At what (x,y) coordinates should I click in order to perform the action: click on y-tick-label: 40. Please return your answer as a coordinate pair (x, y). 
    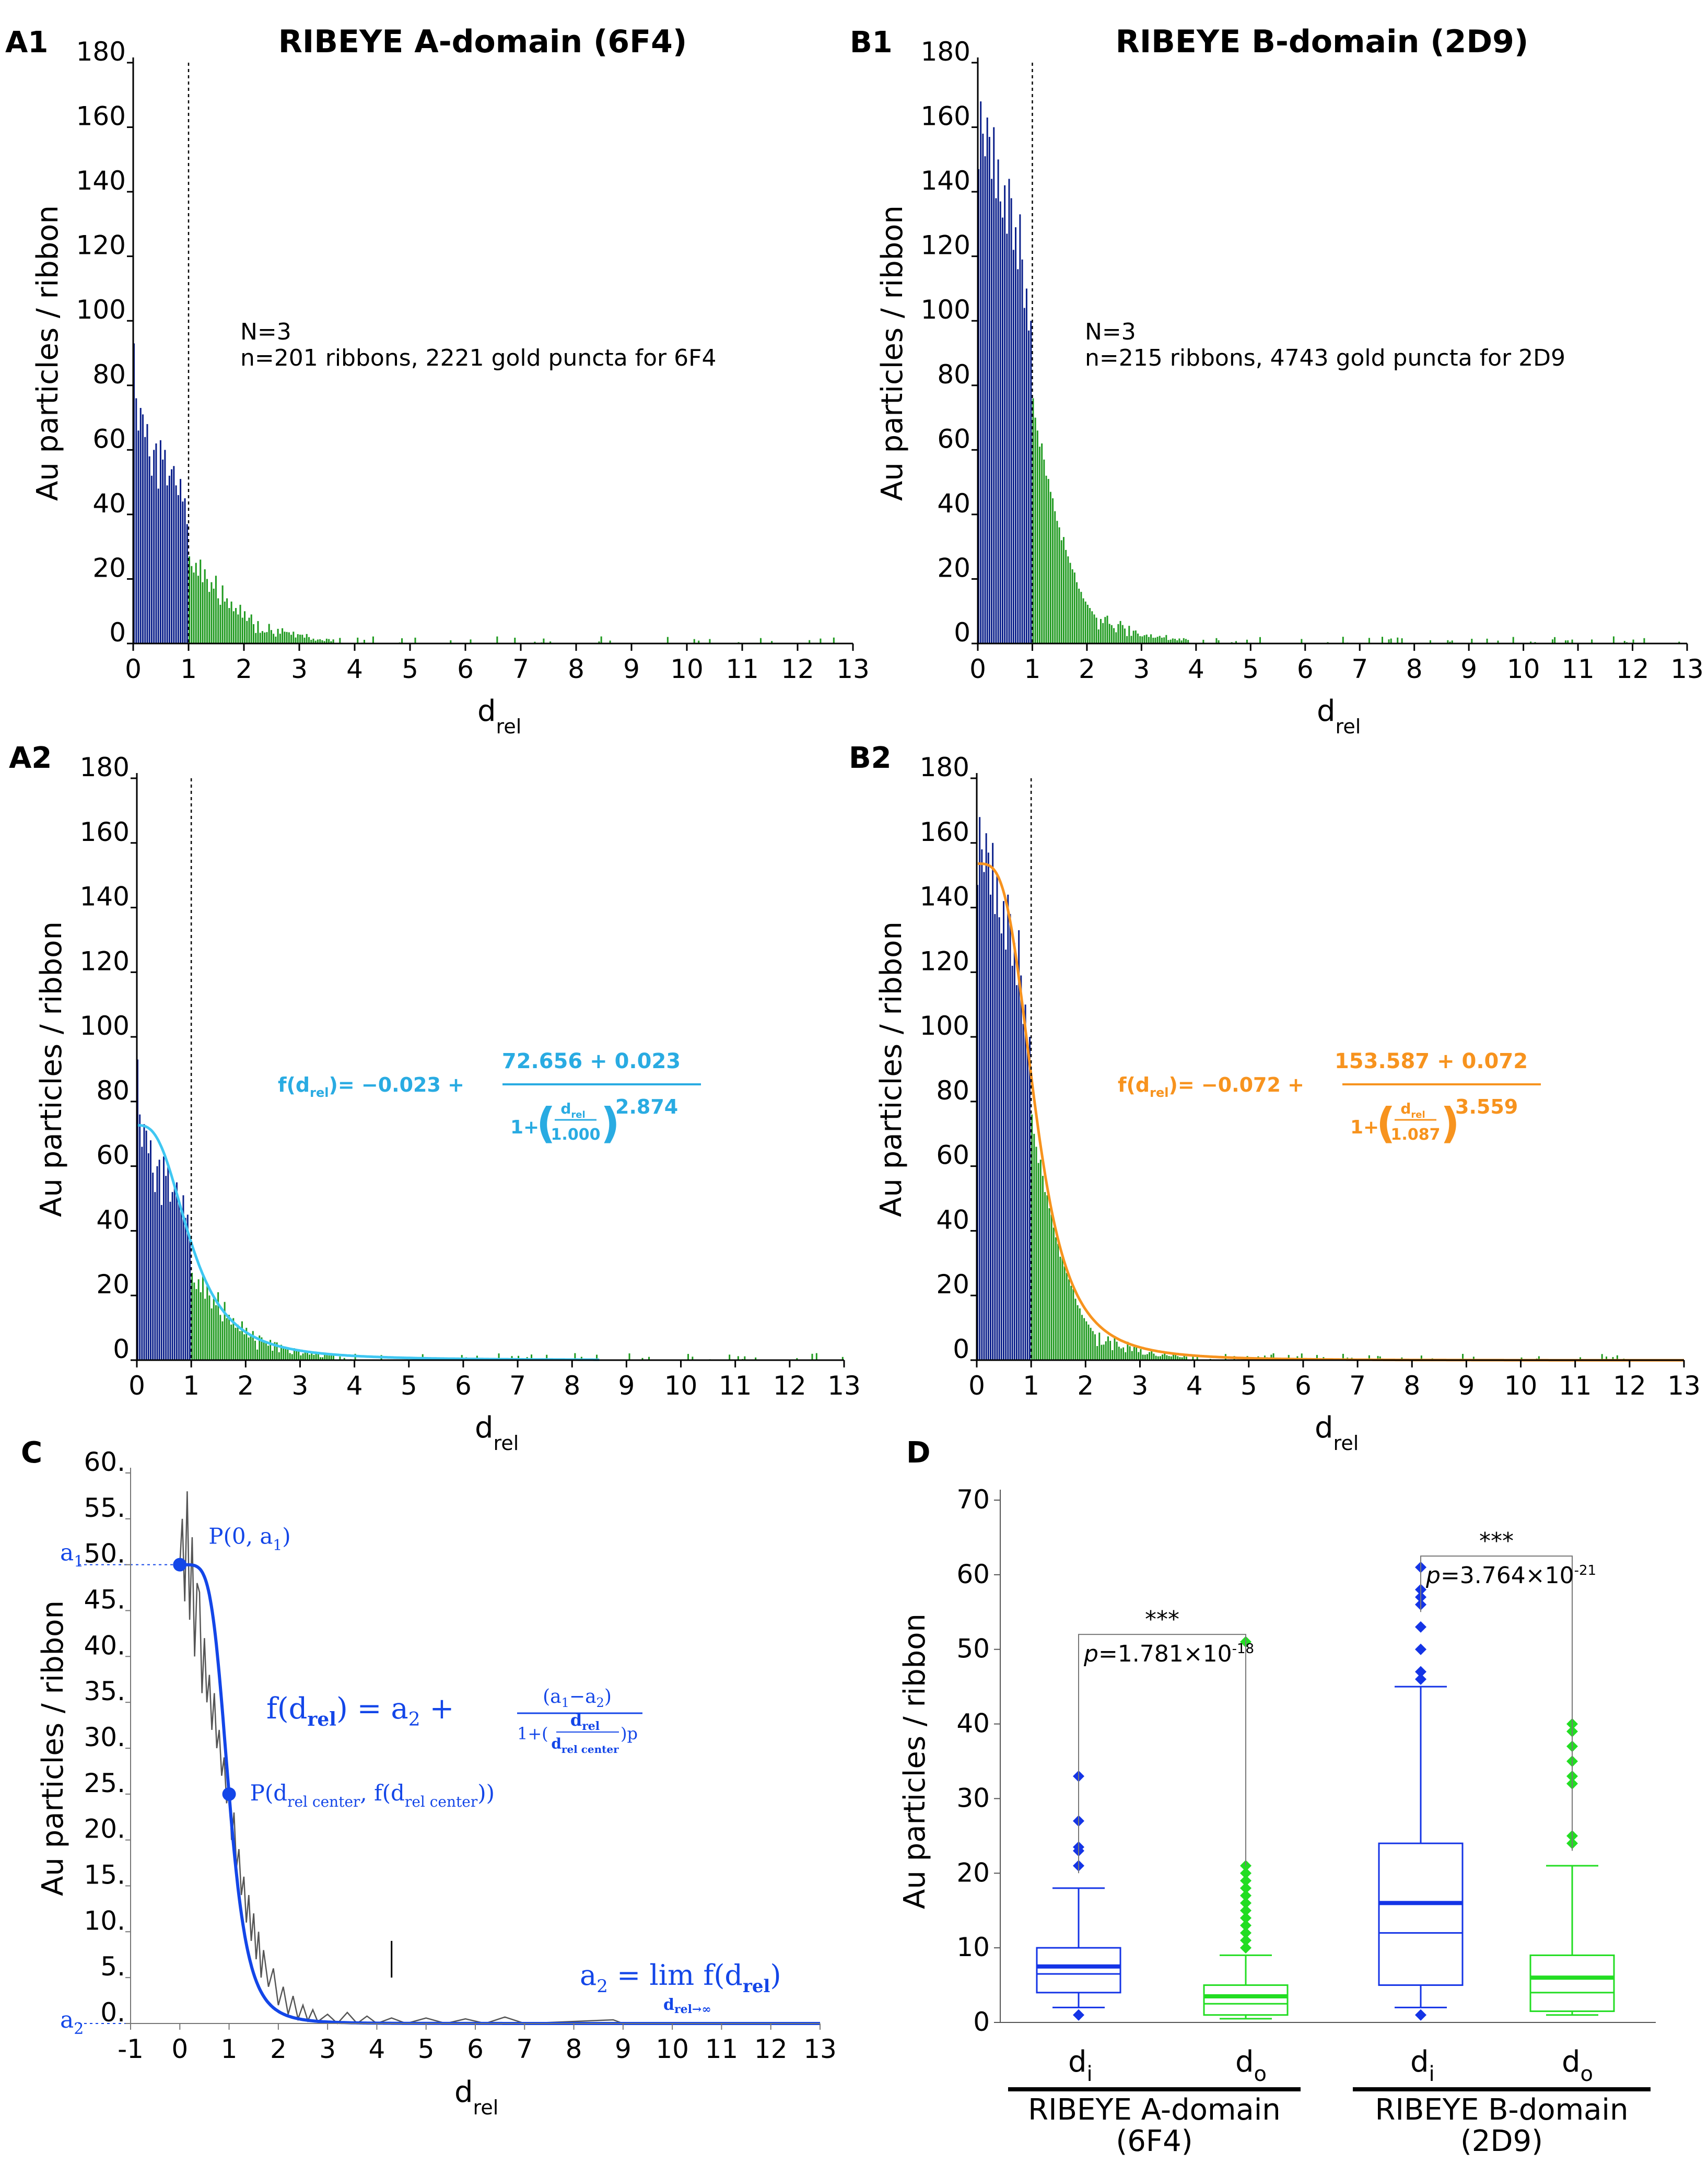
    Looking at the image, I should click on (953, 504).